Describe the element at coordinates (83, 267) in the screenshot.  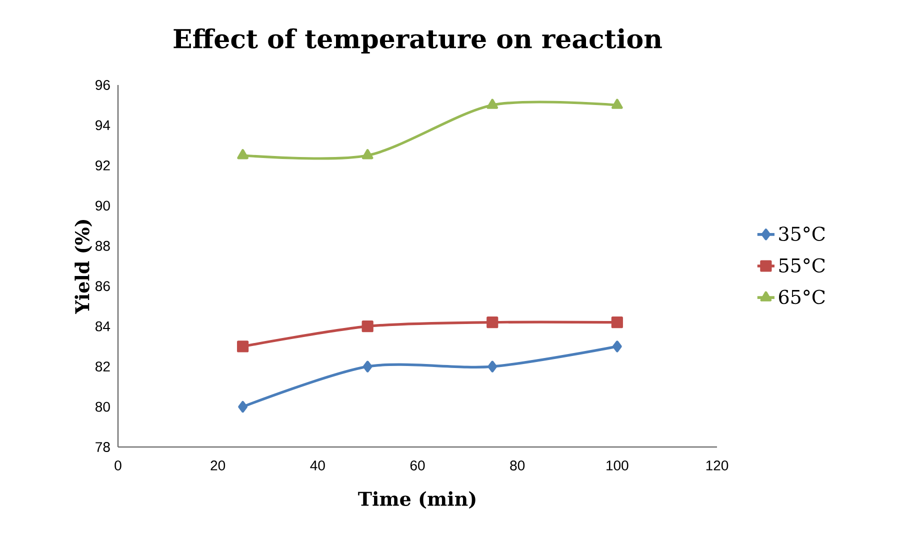
I see `y-axis-title: Yield (%)` at that location.